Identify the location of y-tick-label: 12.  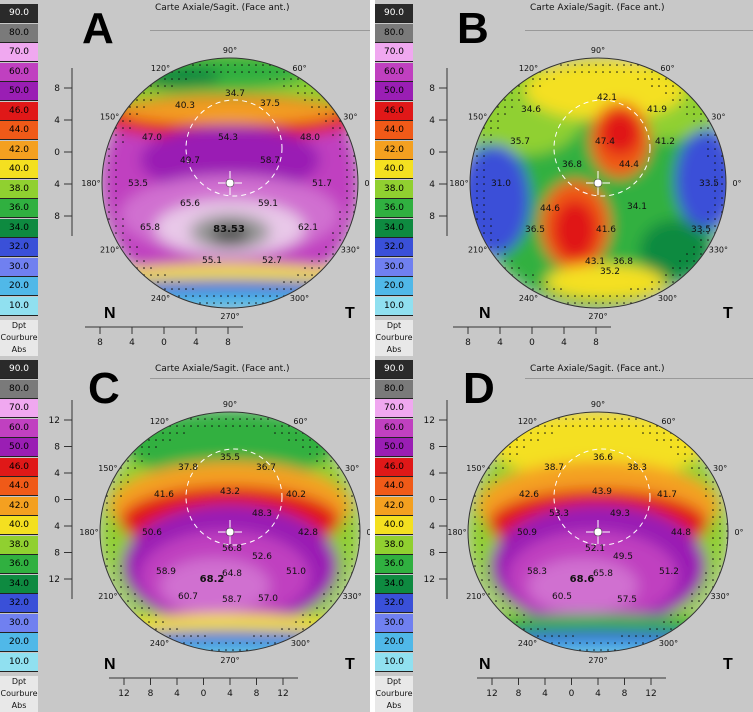
(429, 421).